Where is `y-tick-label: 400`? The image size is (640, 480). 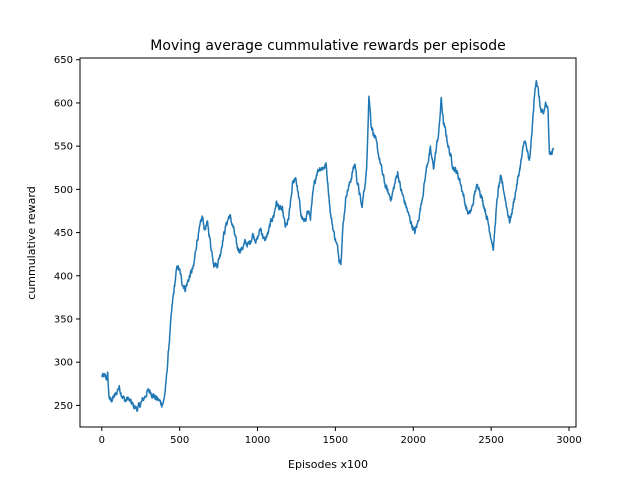
y-tick-label: 400 is located at coordinates (63, 276).